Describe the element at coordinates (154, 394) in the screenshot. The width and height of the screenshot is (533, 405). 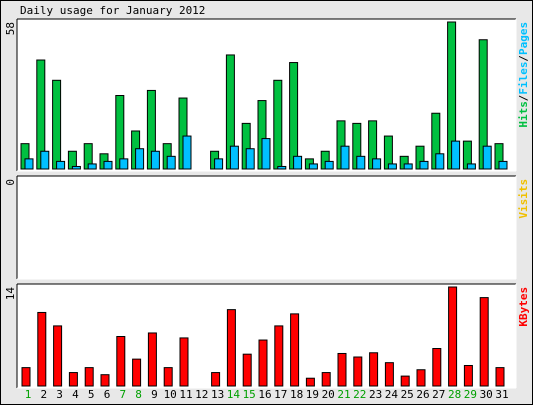
I see `x-tick-day-9: 9` at that location.